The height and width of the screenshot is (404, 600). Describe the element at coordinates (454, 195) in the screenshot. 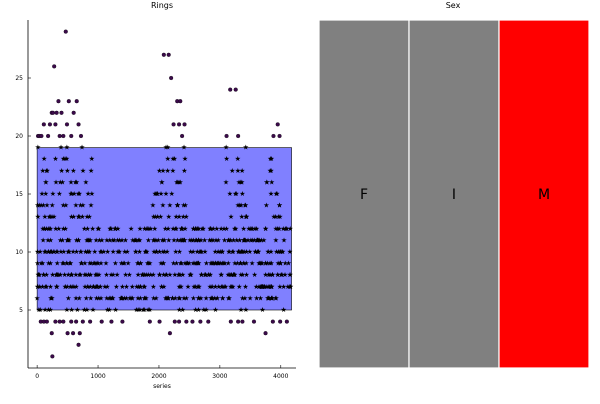

I see `sex-bar-label: I` at that location.